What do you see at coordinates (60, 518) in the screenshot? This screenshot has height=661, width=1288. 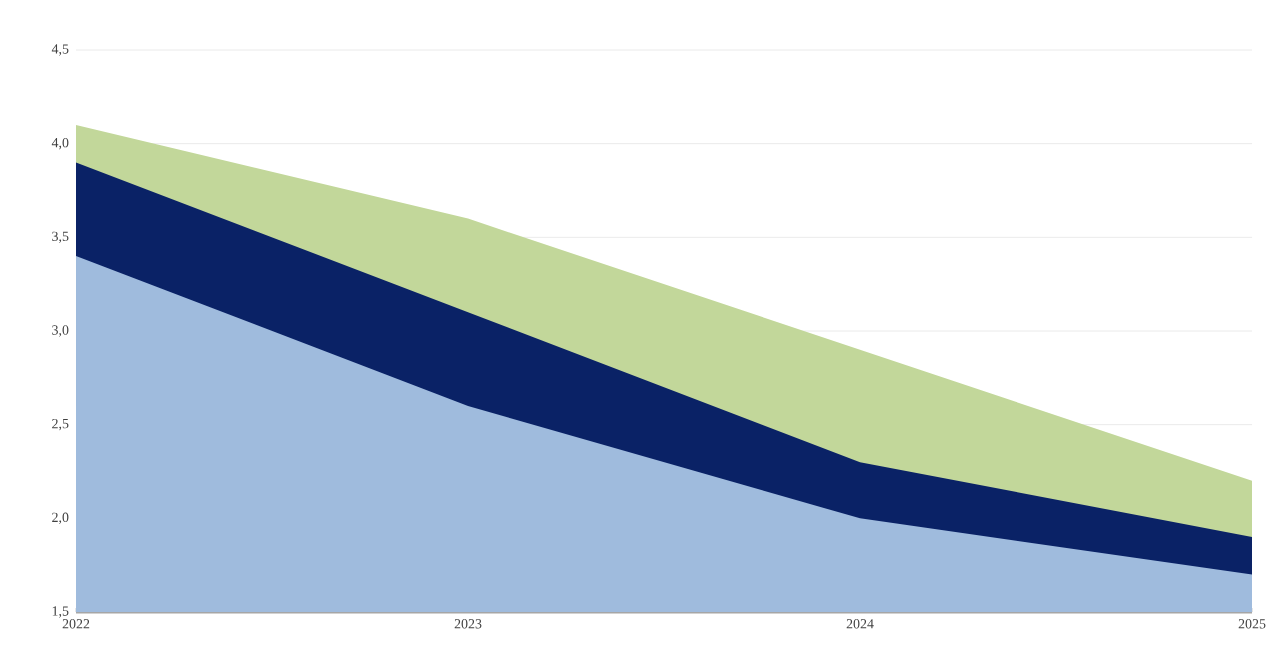 I see `y-tick-label: 2,0` at bounding box center [60, 518].